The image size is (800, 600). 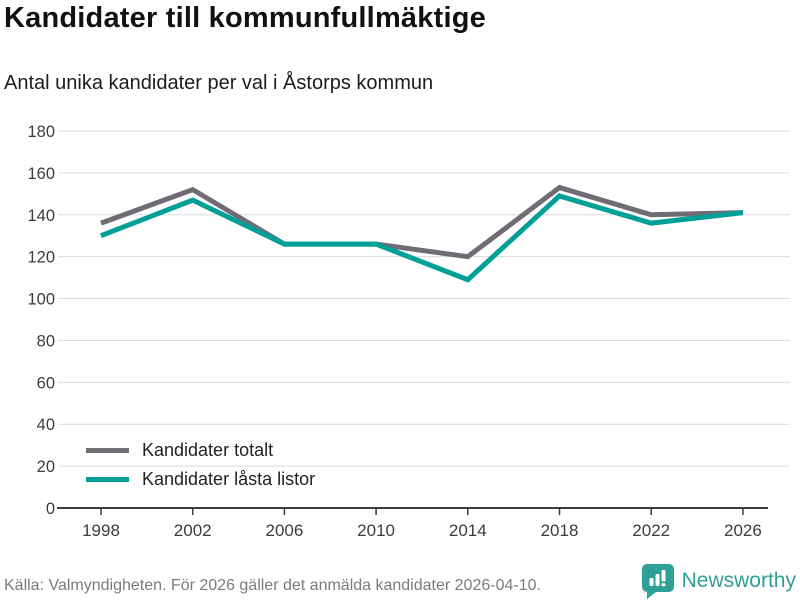 I want to click on y-axis-tick-label: 60, so click(x=46, y=383).